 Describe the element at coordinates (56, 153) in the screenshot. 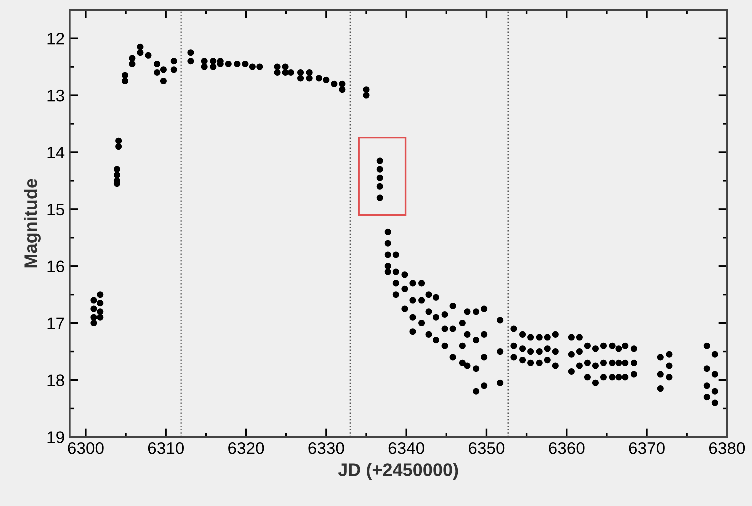

I see `y-tick-label: 14` at that location.